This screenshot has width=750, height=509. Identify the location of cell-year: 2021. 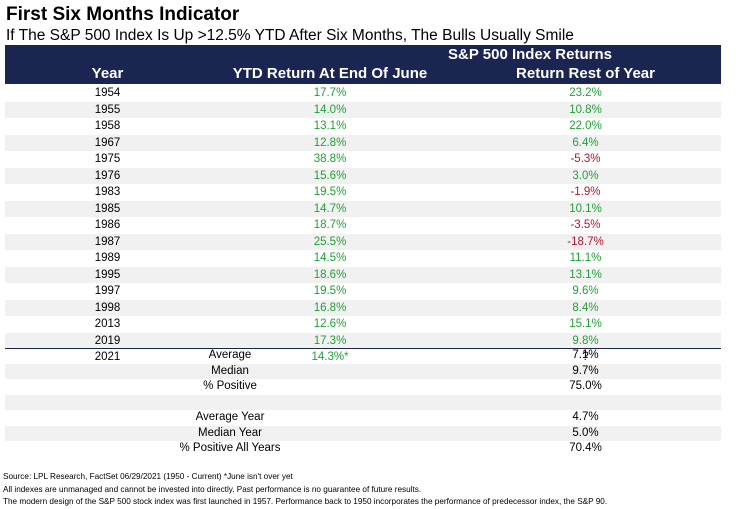
(107, 357).